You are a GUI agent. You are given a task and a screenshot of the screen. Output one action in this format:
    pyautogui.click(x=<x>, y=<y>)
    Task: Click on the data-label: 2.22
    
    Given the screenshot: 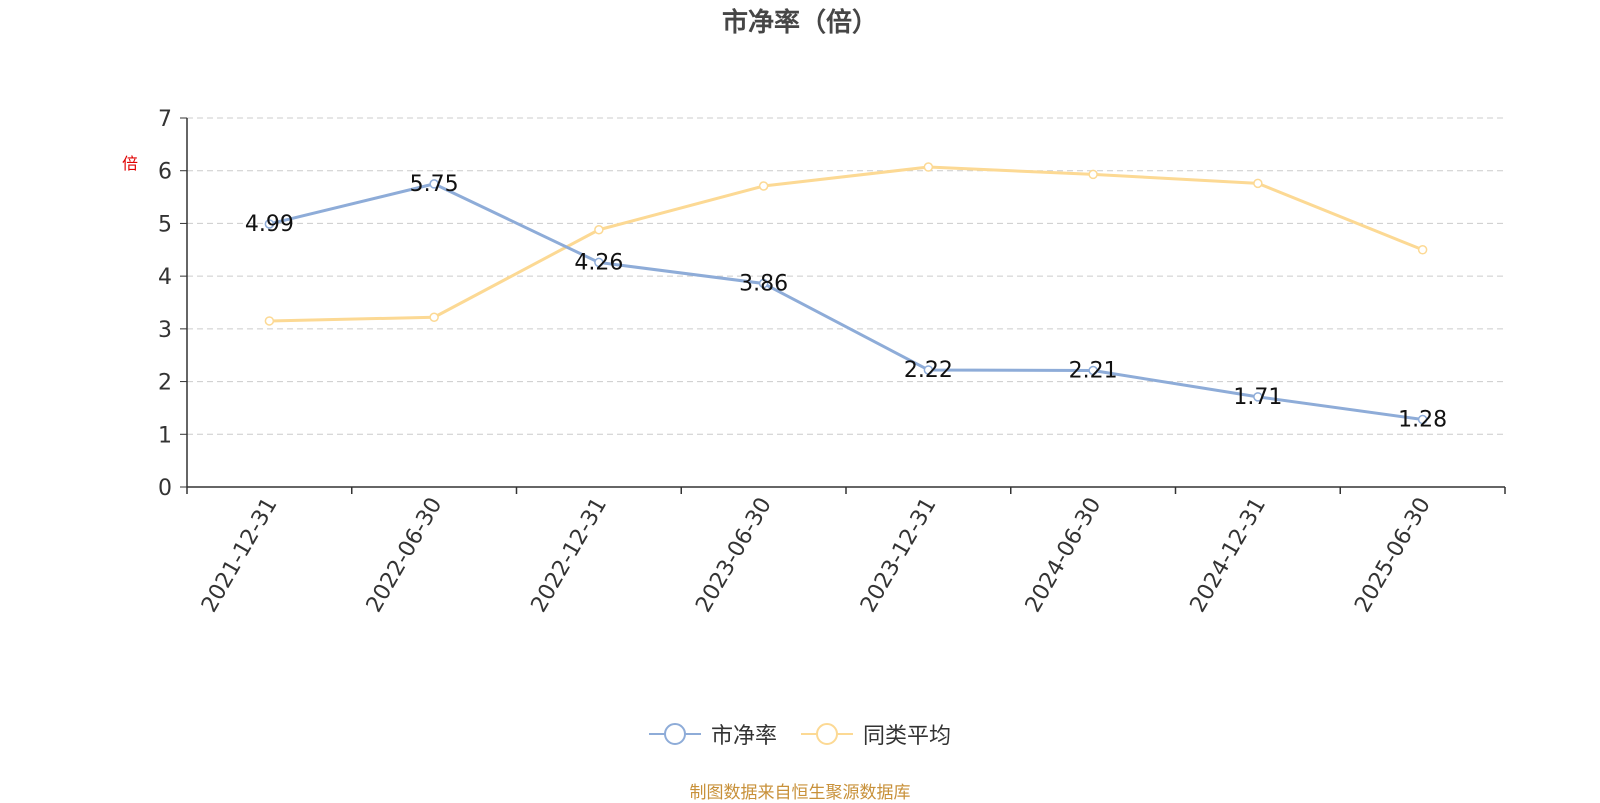 What is the action you would take?
    pyautogui.click(x=928, y=370)
    